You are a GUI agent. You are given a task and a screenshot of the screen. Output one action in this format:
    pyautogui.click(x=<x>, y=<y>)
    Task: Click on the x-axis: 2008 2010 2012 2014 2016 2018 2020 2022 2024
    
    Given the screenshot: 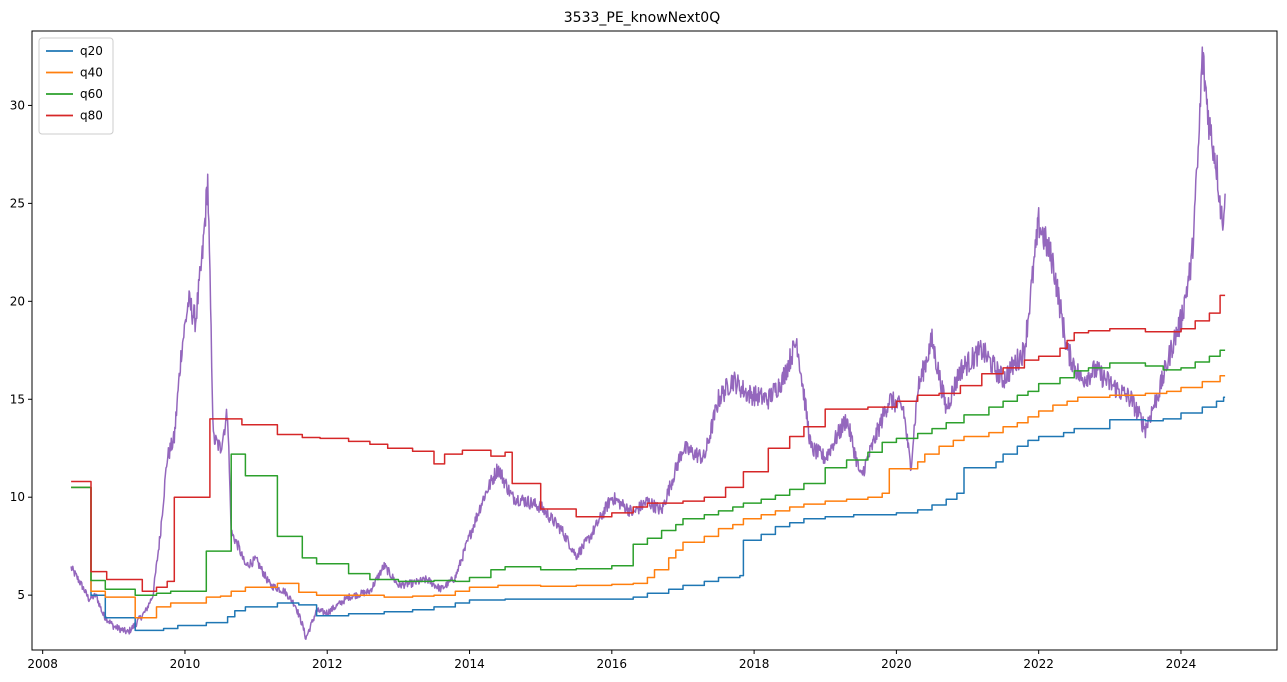 What is the action you would take?
    pyautogui.click(x=611, y=660)
    